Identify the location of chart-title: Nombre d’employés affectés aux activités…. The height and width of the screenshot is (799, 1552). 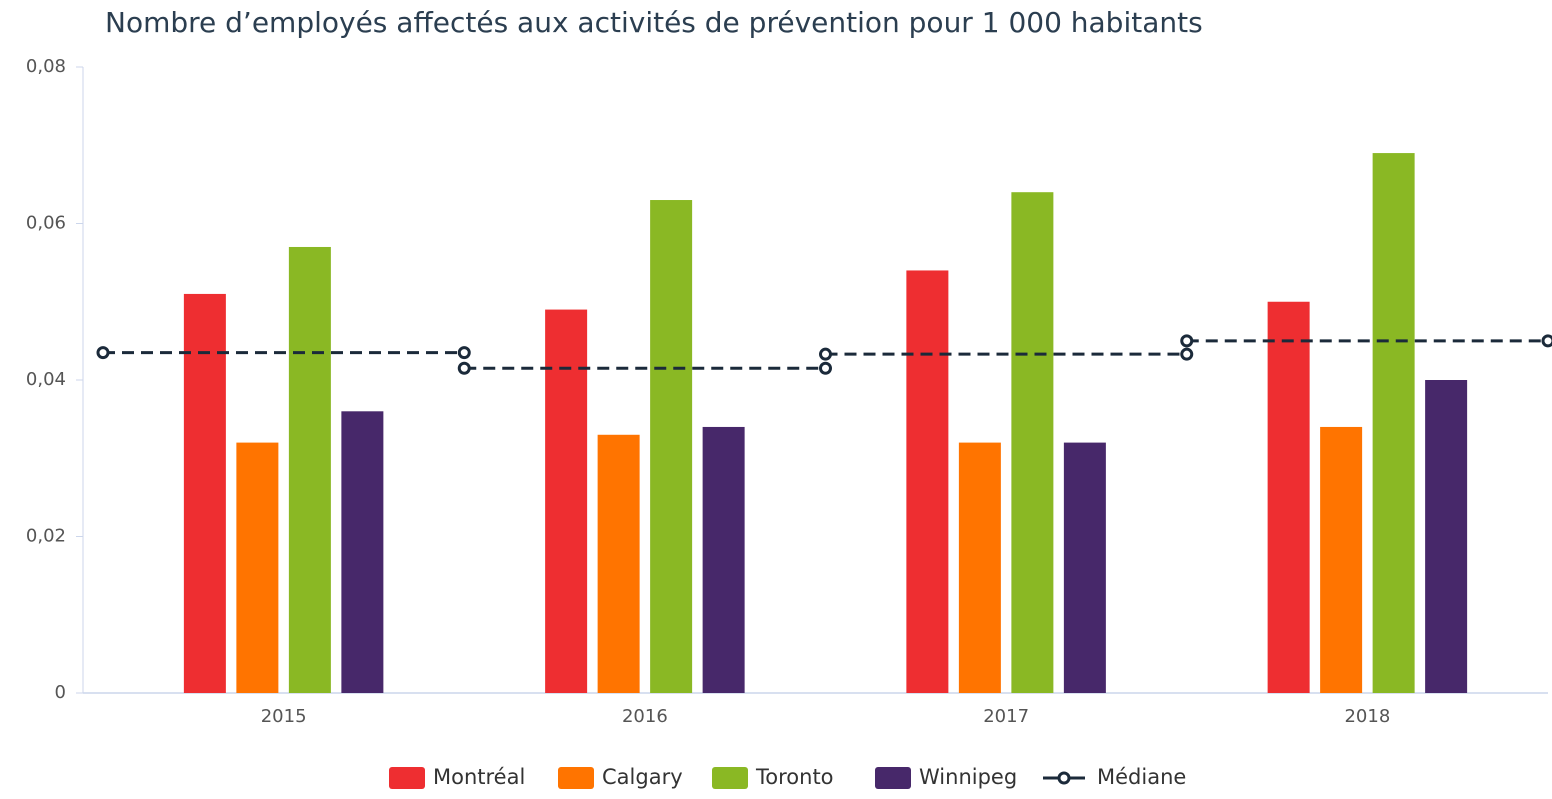
(654, 22).